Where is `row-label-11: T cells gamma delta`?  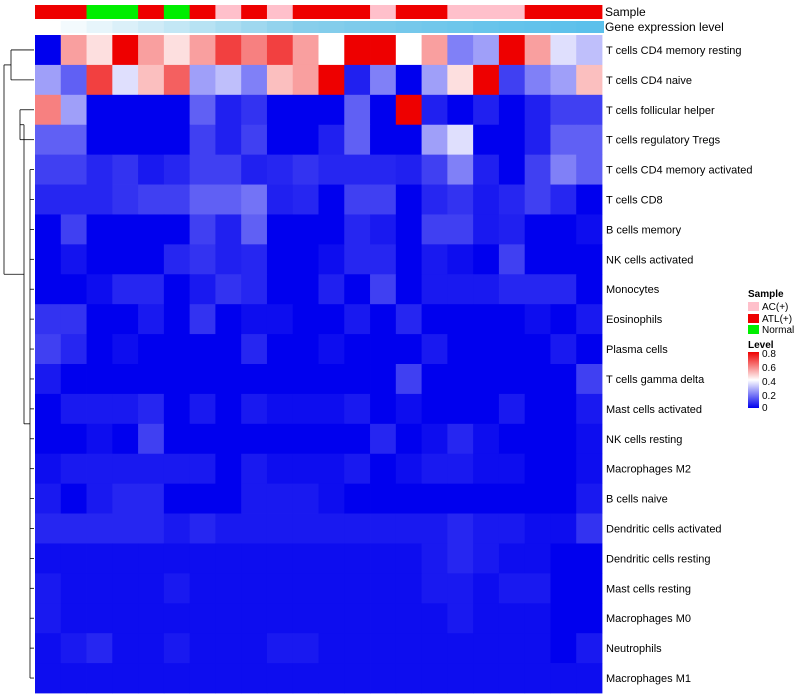
row-label-11: T cells gamma delta is located at coordinates (655, 380).